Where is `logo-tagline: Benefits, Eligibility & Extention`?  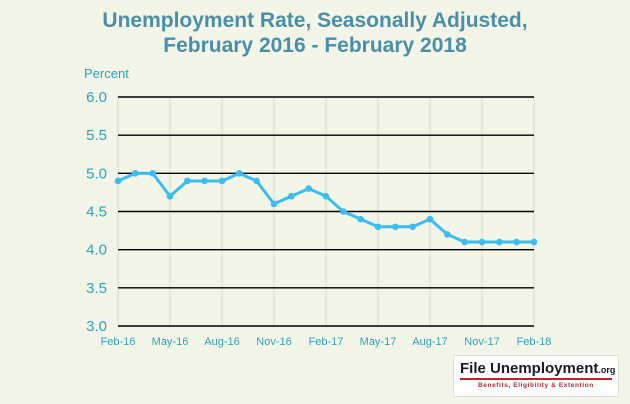
logo-tagline: Benefits, Eligibility & Extention is located at coordinates (536, 385).